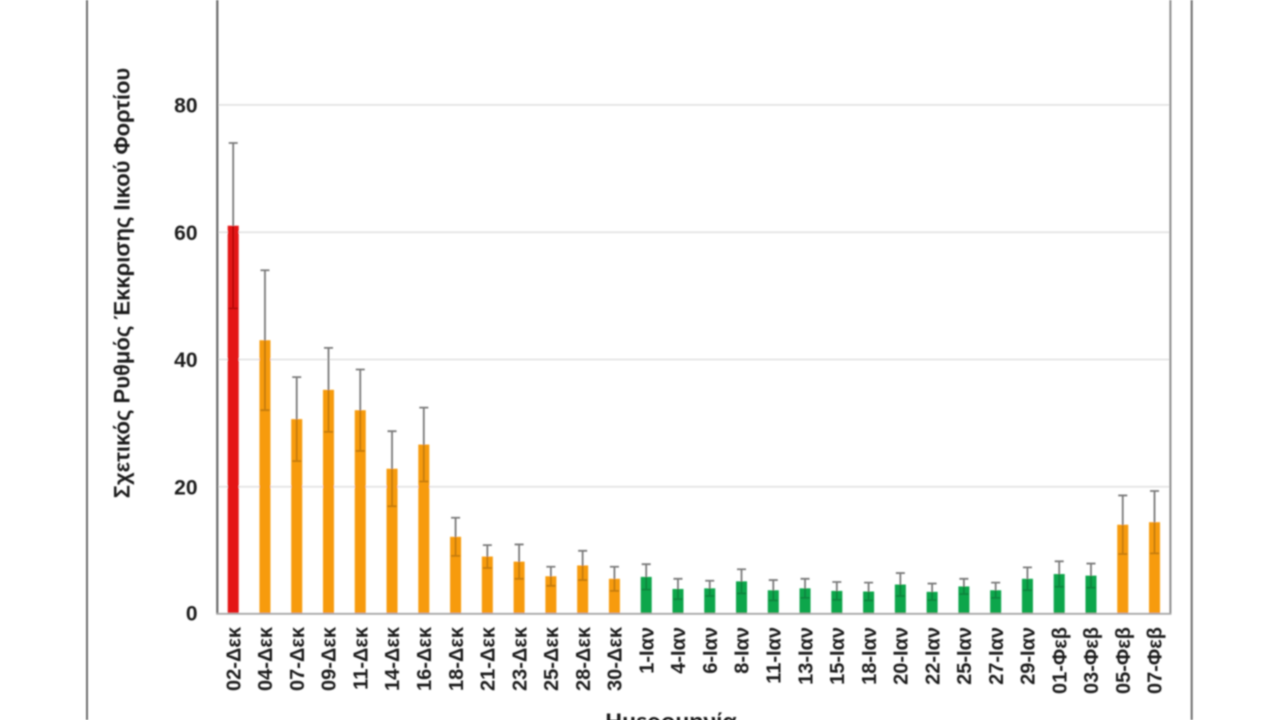 The height and width of the screenshot is (720, 1280). I want to click on svg-text: 16-Δεκ, so click(425, 658).